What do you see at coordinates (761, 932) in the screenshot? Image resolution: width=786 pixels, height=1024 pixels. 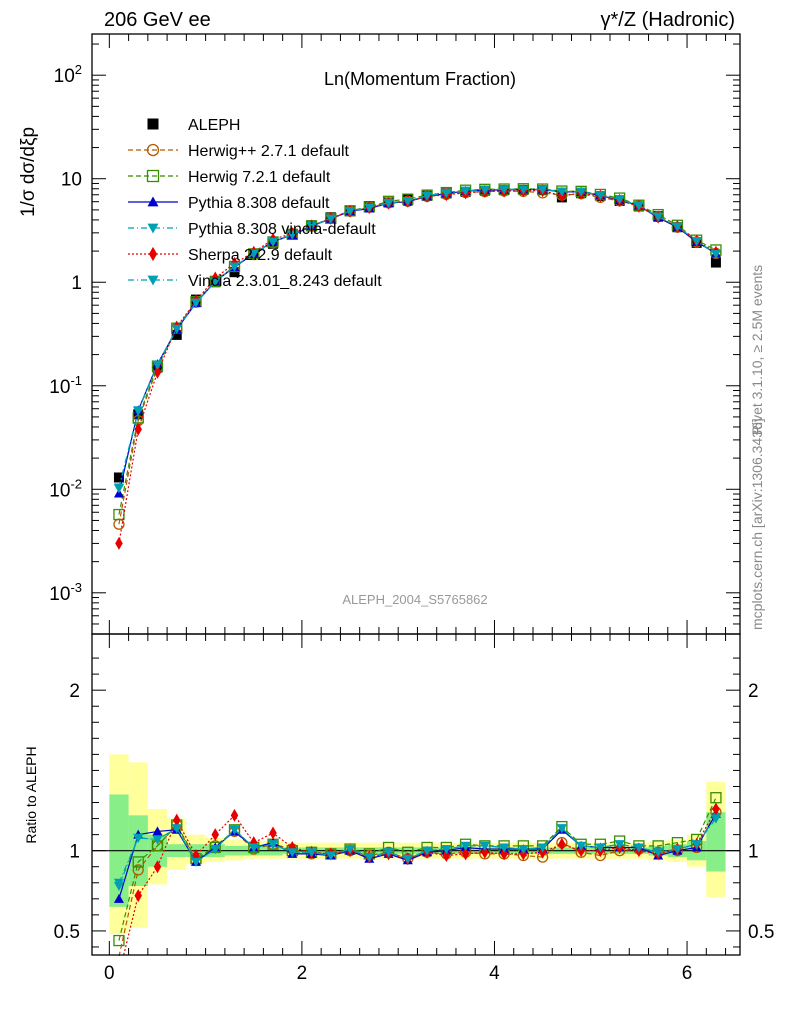 I see `ratio-y-tick-label-right: 0.5` at bounding box center [761, 932].